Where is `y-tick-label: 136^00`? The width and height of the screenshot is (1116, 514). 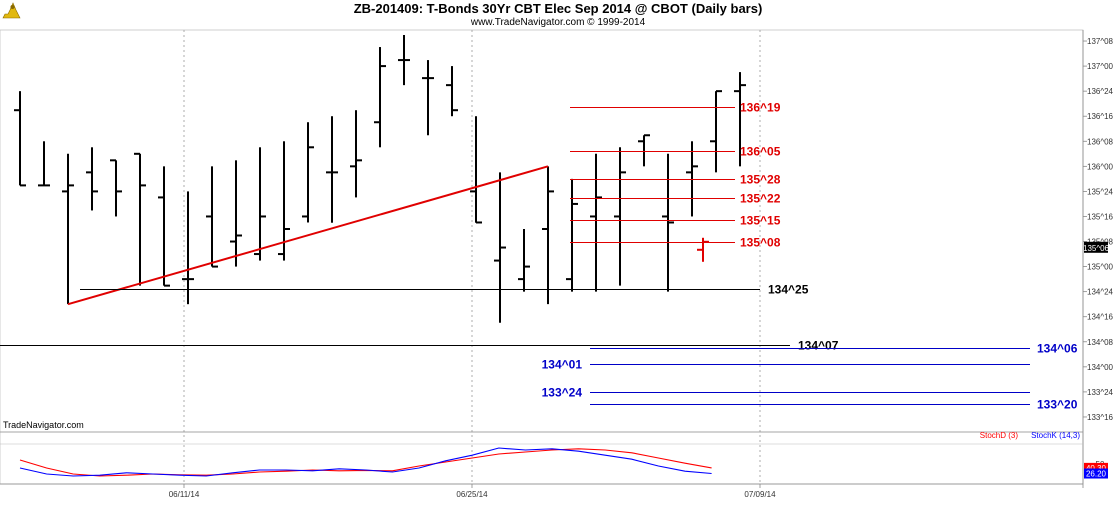
y-tick-label: 136^00 is located at coordinates (1100, 166).